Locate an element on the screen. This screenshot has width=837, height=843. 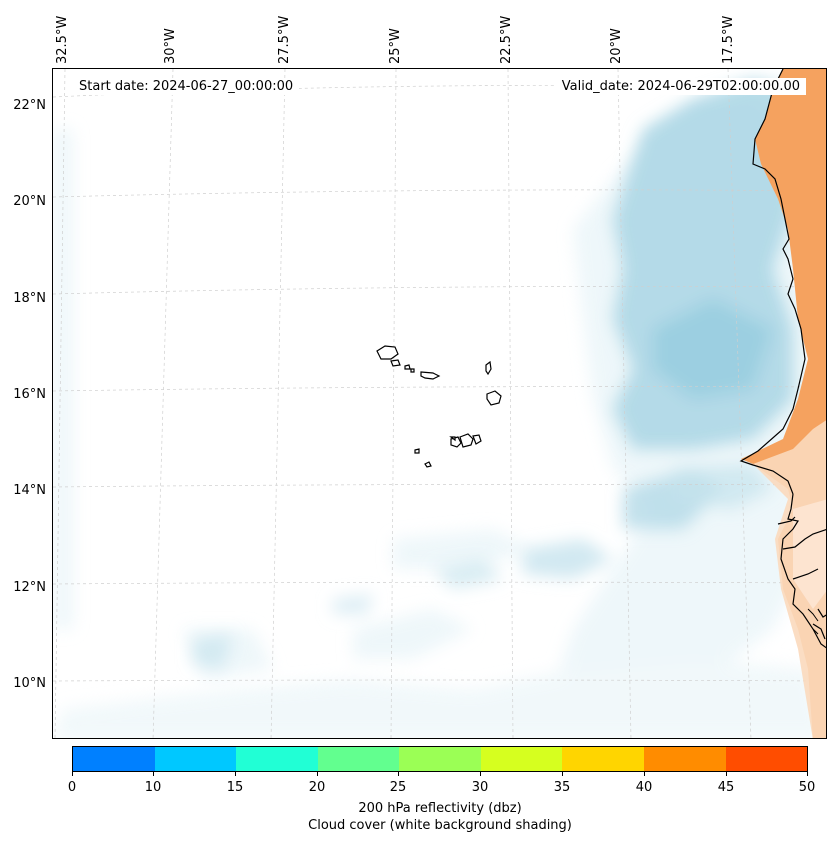
lat-label-18n: 18°N is located at coordinates (29, 298).